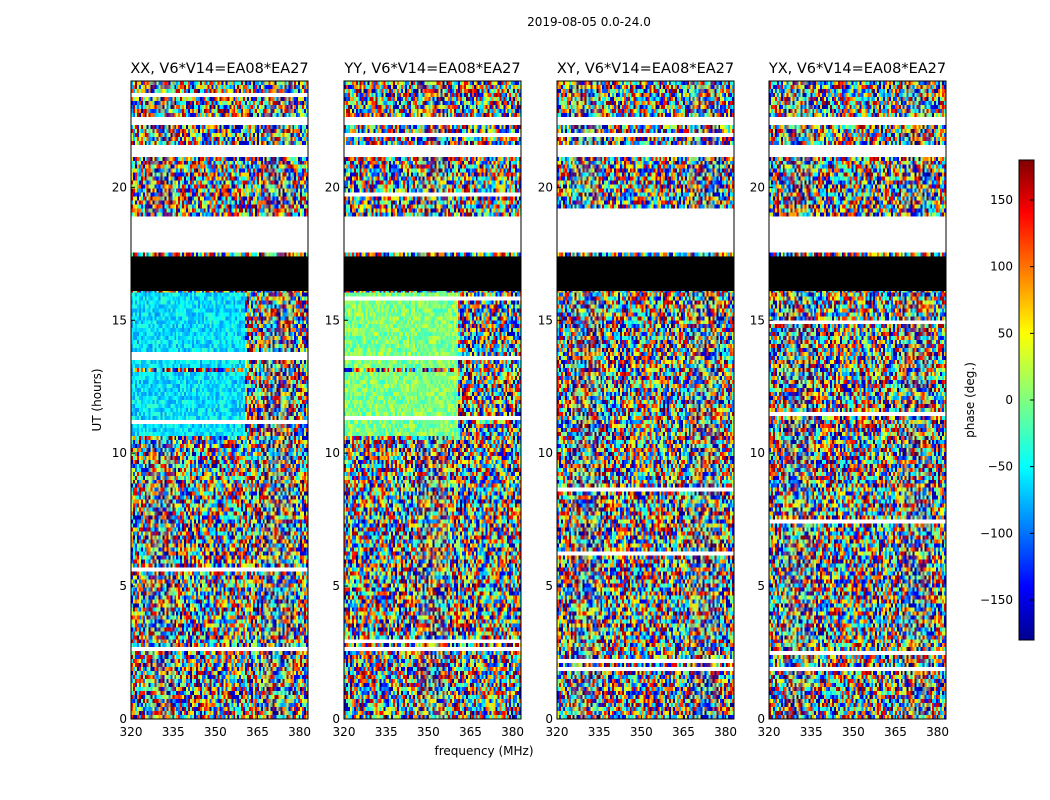 This screenshot has height=800, width=1050. I want to click on panel-title-yy: YY, V6*V14=EA08*EA27, so click(431, 69).